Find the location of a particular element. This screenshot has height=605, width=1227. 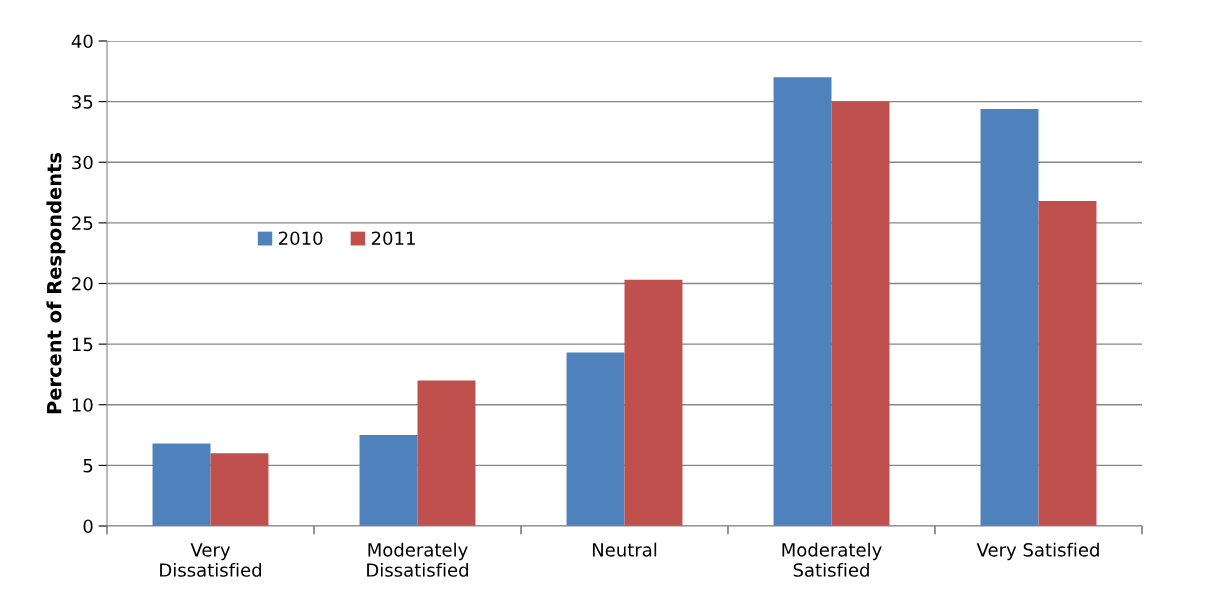

x-tick-label: Neutral is located at coordinates (624, 549).